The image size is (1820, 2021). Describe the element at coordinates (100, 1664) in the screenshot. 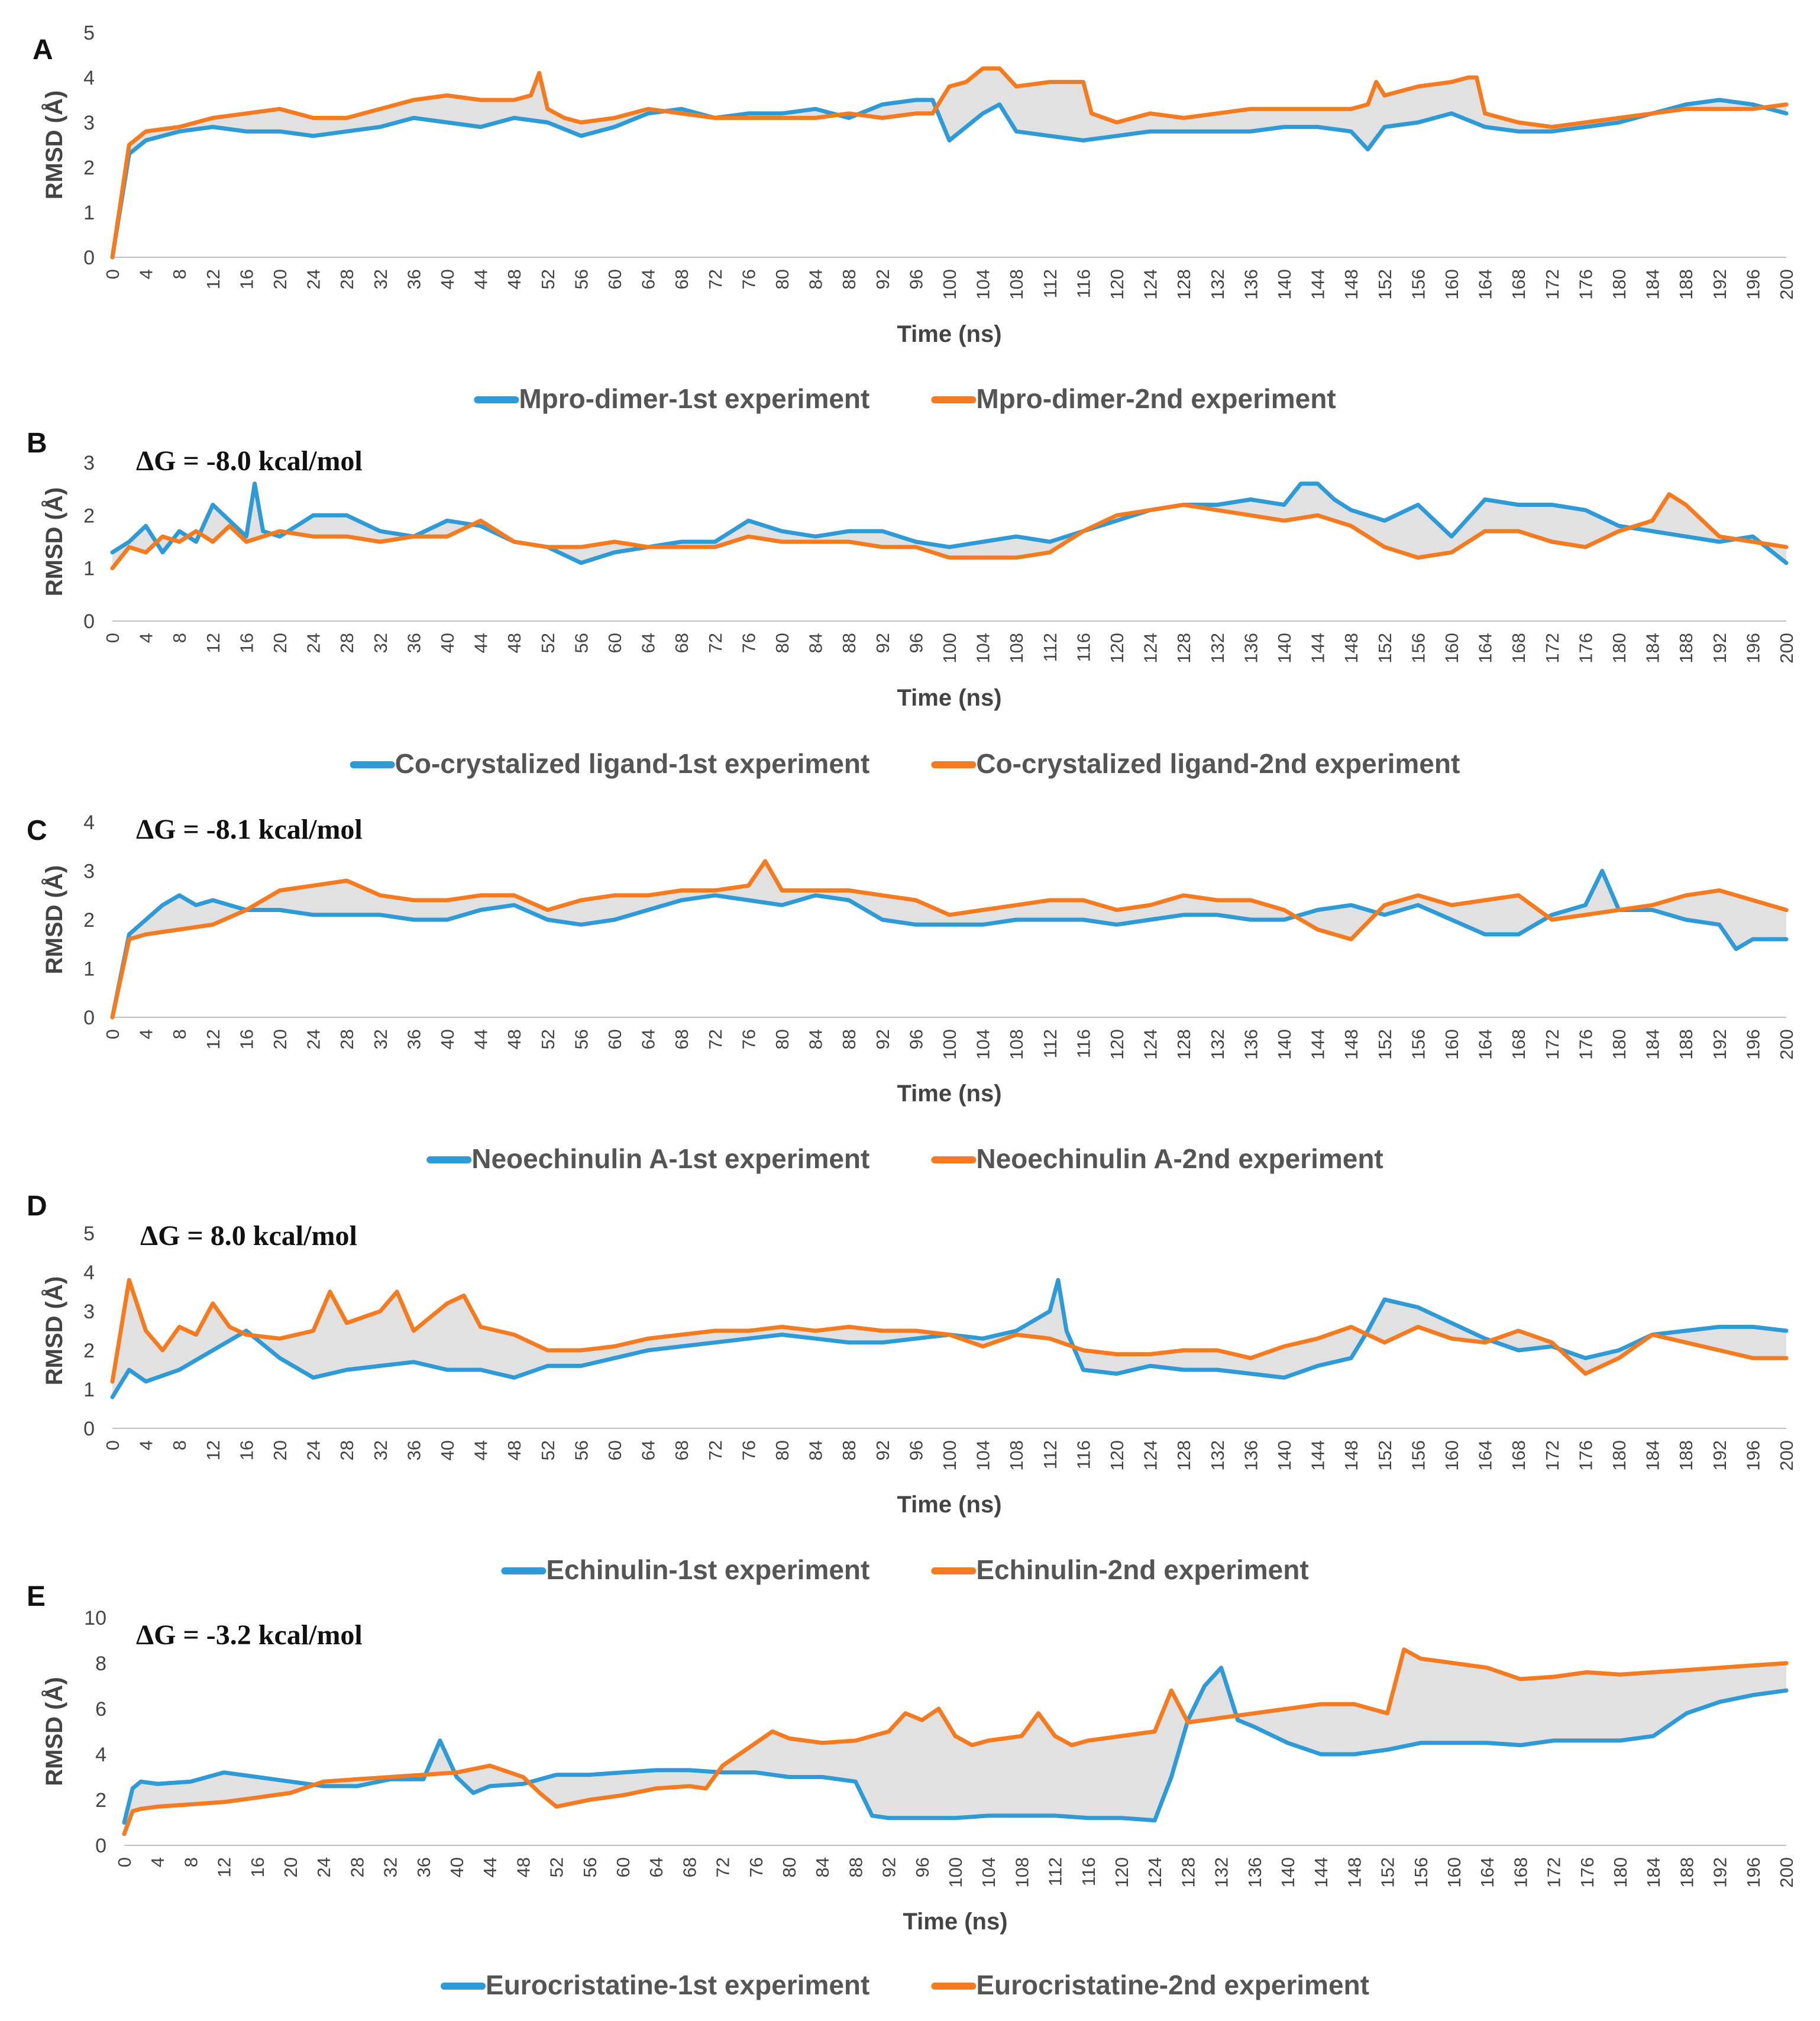

I see `y-tick-label: 8` at that location.